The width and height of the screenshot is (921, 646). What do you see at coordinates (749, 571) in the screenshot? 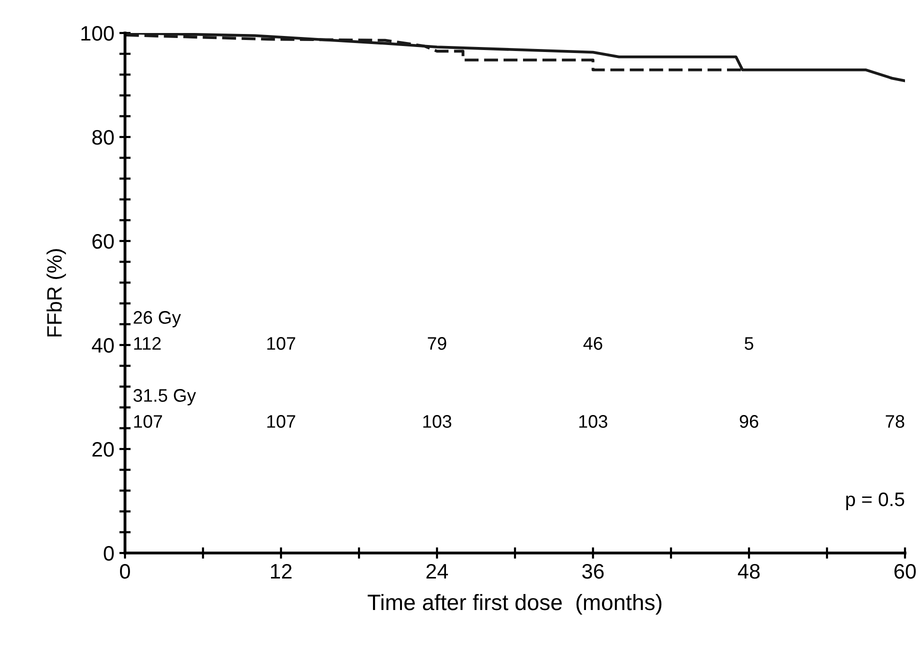
I see `x-tick-label: 48` at bounding box center [749, 571].